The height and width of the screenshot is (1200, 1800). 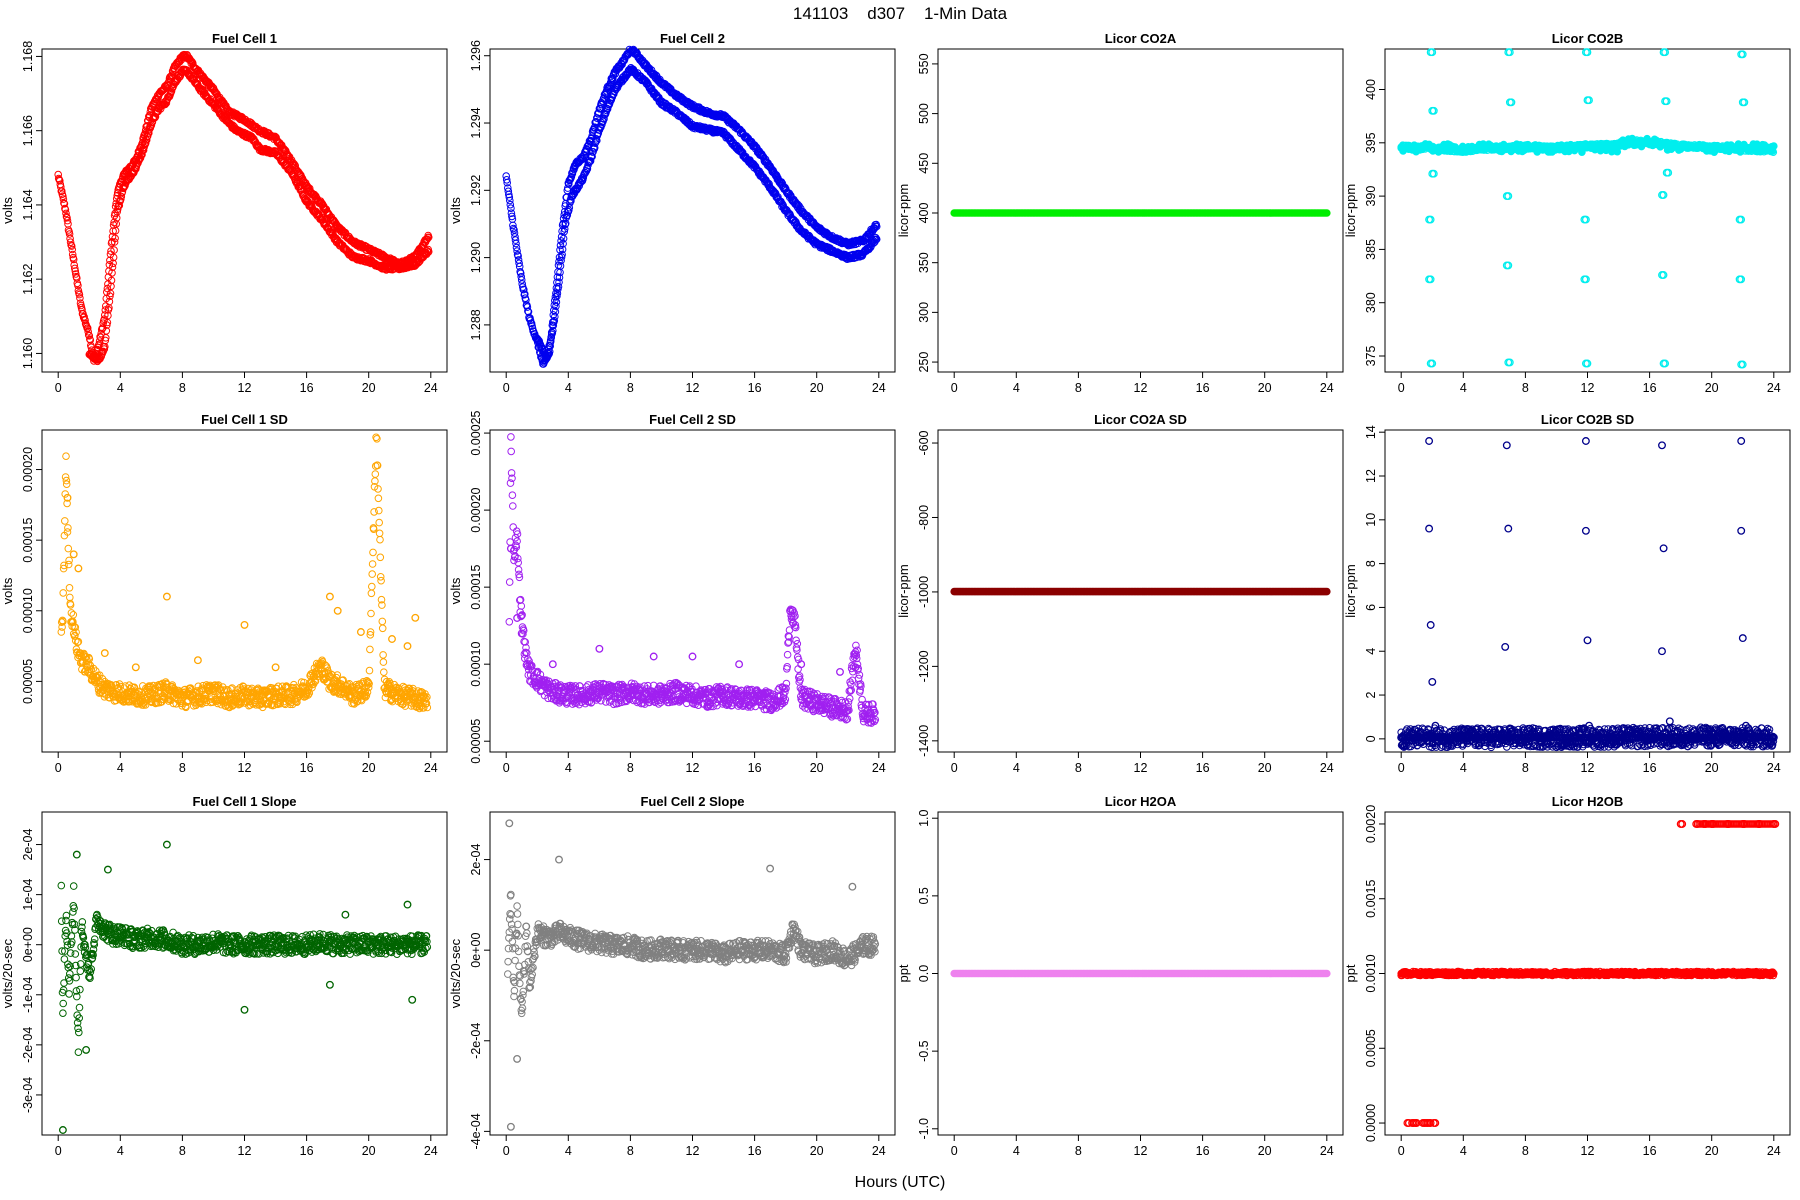 What do you see at coordinates (28, 56) in the screenshot?
I see `fuel-cell-1-y-tick-label: 1.168` at bounding box center [28, 56].